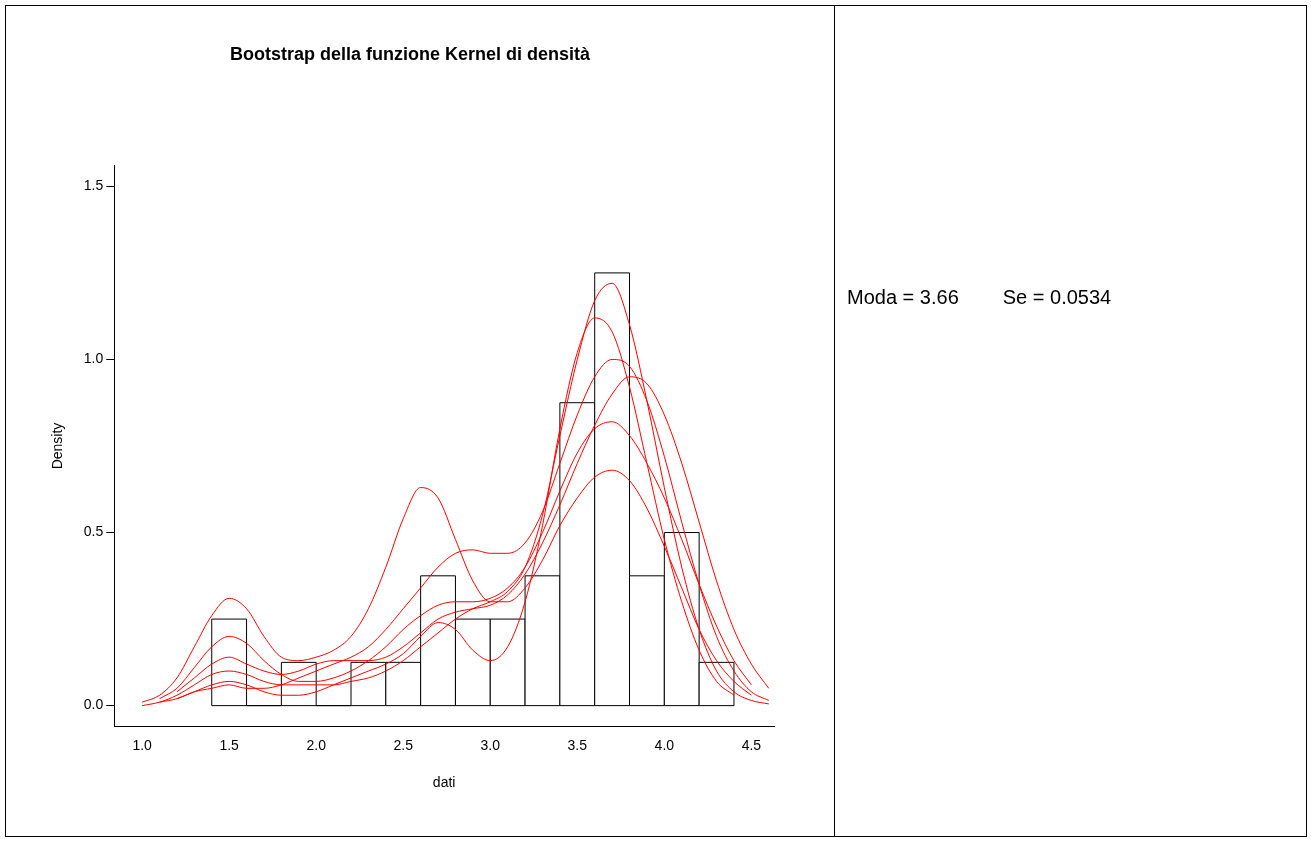 Image resolution: width=1311 pixels, height=841 pixels. What do you see at coordinates (93, 704) in the screenshot?
I see `y-tick-label: 0.0` at bounding box center [93, 704].